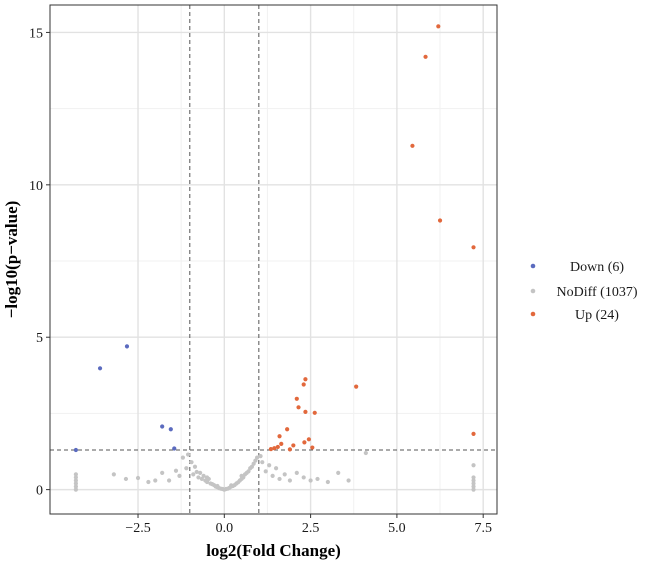  What do you see at coordinates (311, 528) in the screenshot?
I see `x-tick-label: 2.5` at bounding box center [311, 528].